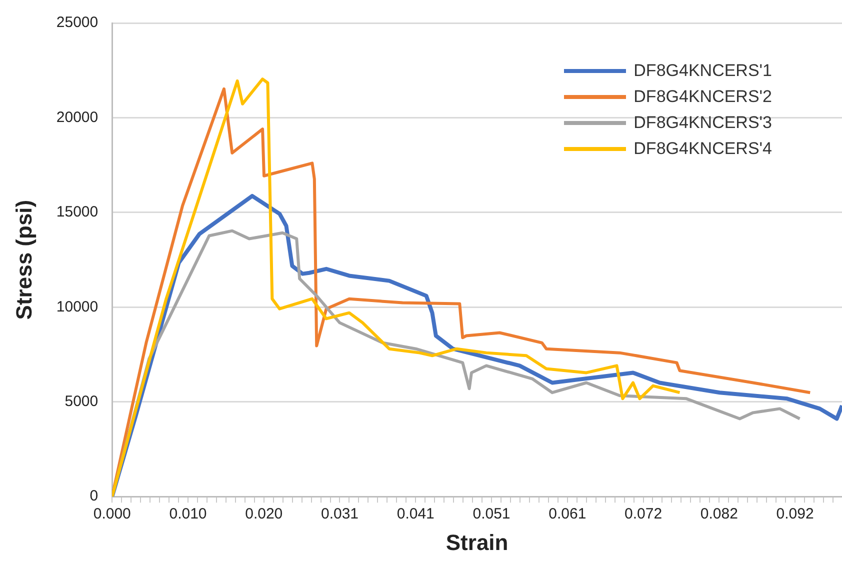 The height and width of the screenshot is (565, 842). I want to click on legend-label: DF8G4KNCERS'1, so click(703, 71).